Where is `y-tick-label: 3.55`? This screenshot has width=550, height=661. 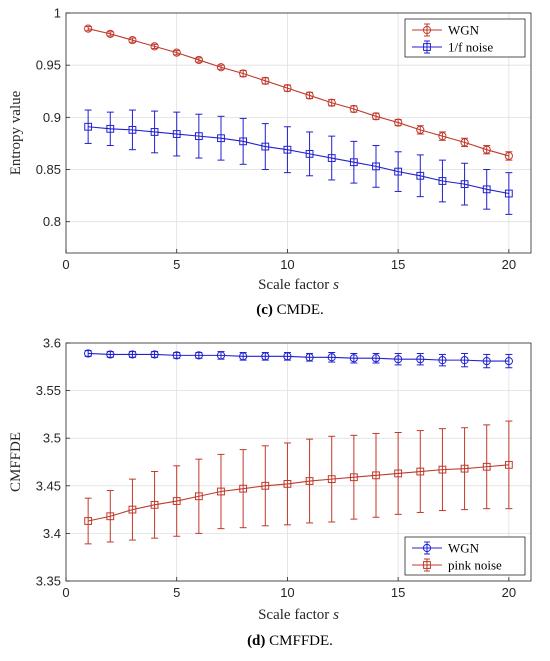 y-tick-label: 3.55 is located at coordinates (48, 390).